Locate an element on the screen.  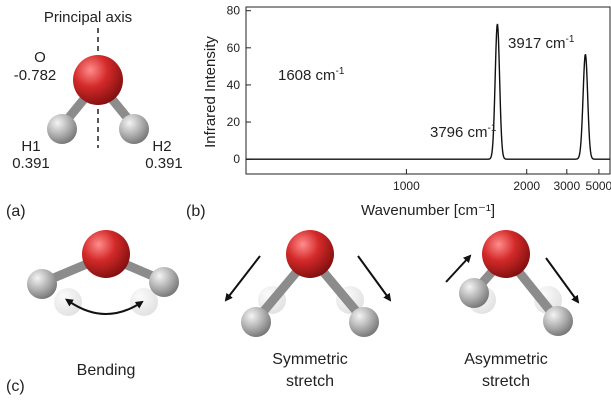
h1-label: H1 is located at coordinates (30, 146).